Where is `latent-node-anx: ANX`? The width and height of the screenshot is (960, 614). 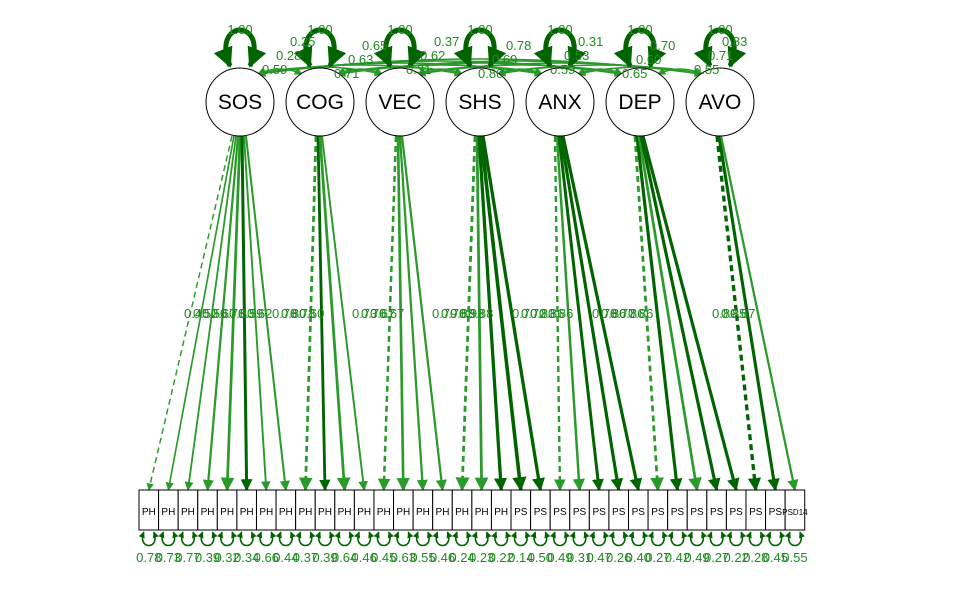 latent-node-anx: ANX is located at coordinates (560, 102).